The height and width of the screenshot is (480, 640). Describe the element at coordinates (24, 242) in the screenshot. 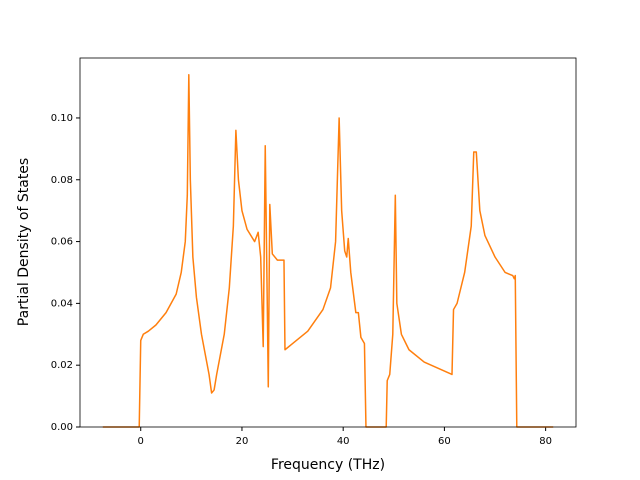

I see `y-axis-label: Partial Density of States` at that location.